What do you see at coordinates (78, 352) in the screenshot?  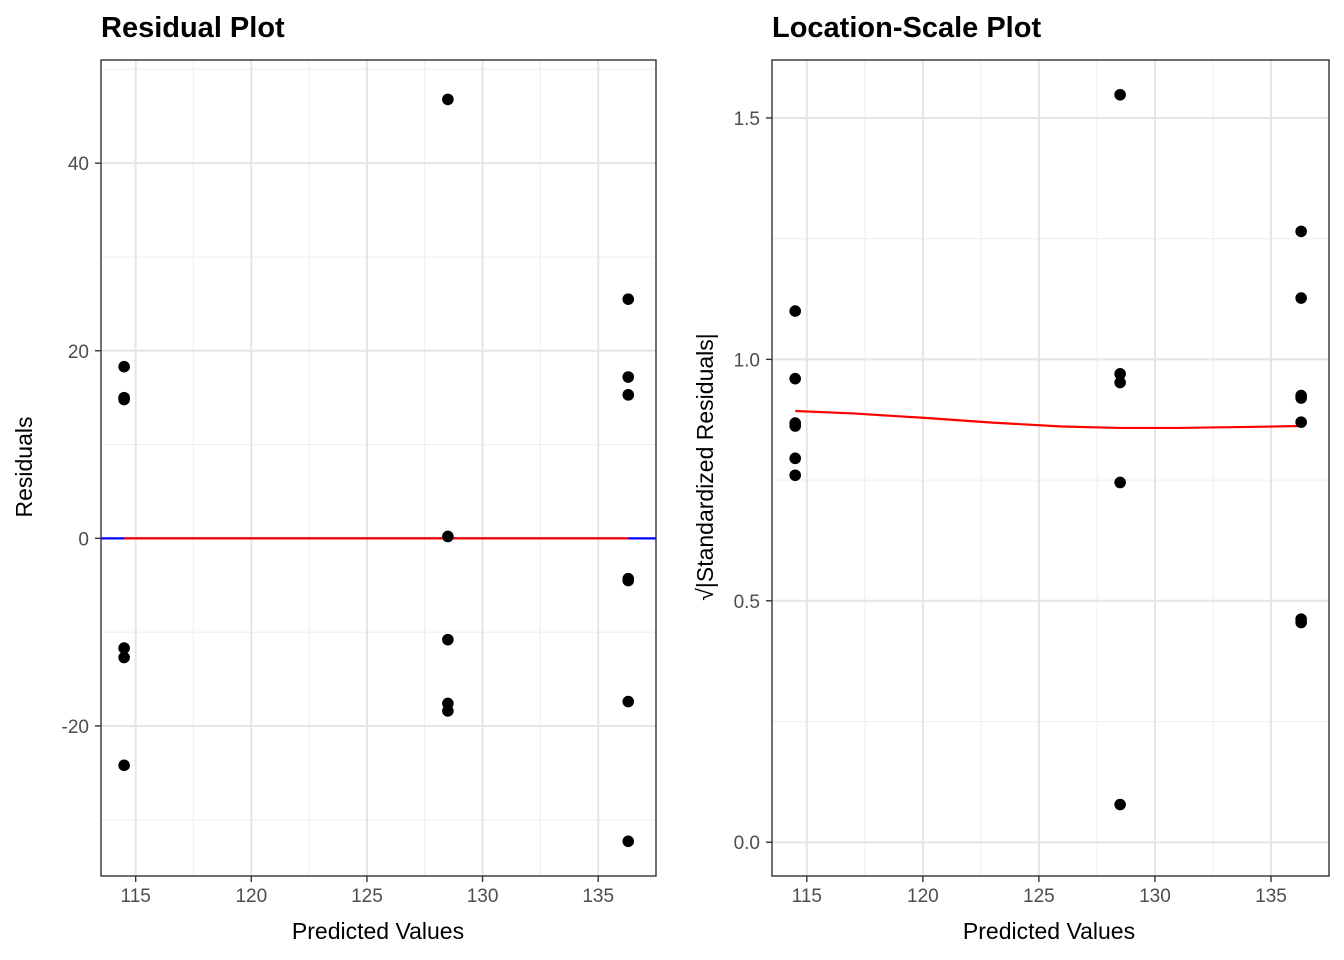 I see `residual-plot-y-tick-label: 20` at bounding box center [78, 352].